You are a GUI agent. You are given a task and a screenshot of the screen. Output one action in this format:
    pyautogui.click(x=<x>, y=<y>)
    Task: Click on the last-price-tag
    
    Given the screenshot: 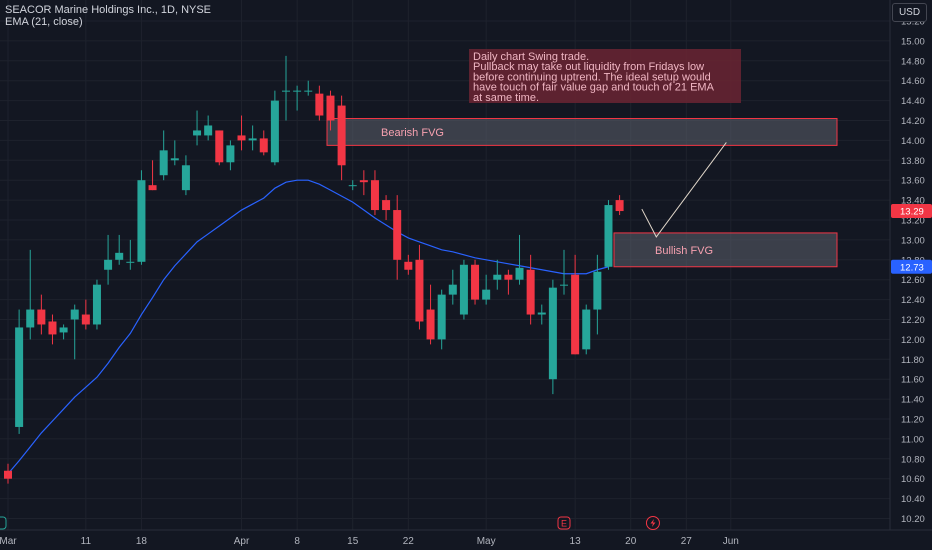 What is the action you would take?
    pyautogui.click(x=911, y=211)
    